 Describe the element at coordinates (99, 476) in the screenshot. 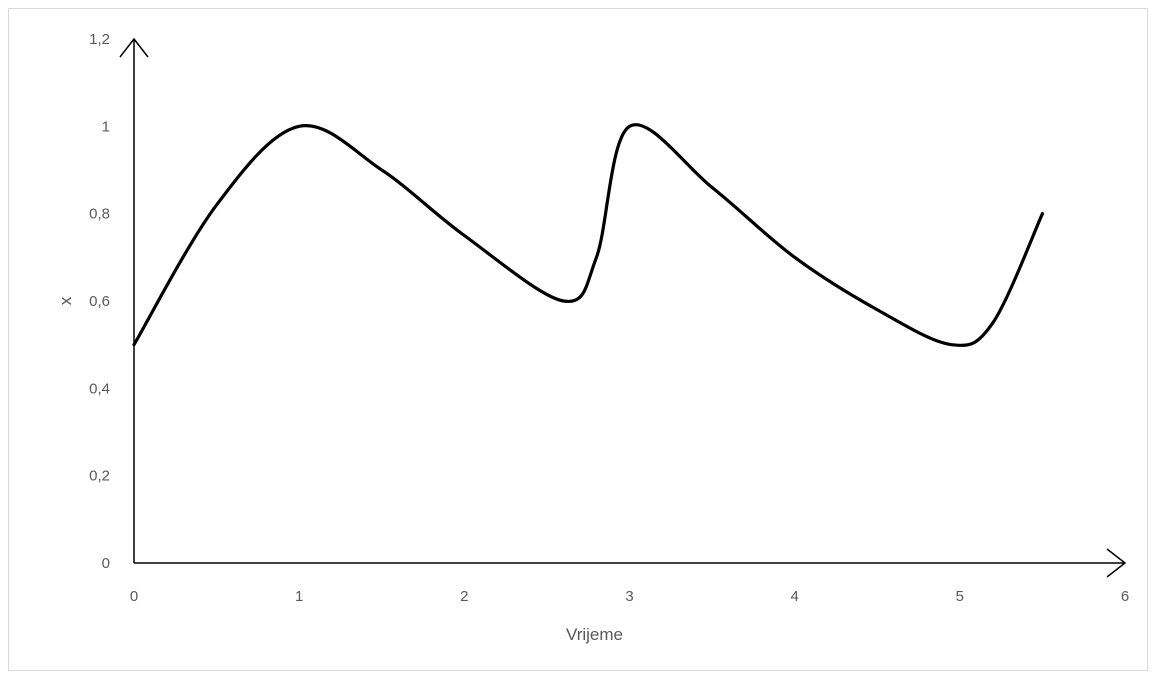

I see `y-tick-label: 0,2` at that location.